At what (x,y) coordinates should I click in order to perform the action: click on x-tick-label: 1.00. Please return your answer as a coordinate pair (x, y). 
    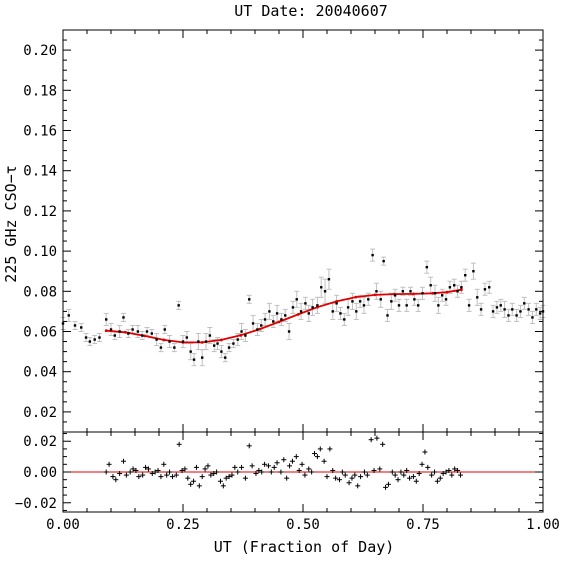
    Looking at the image, I should click on (543, 525).